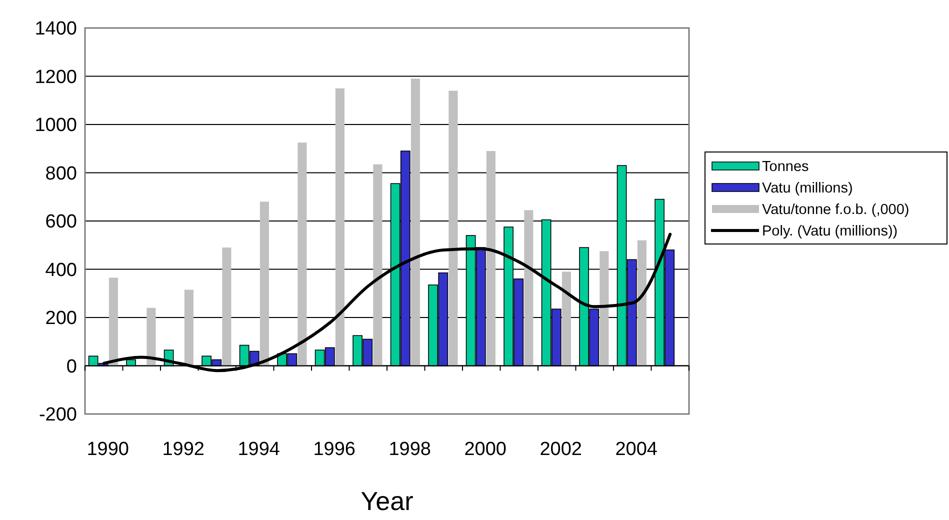  What do you see at coordinates (55, 29) in the screenshot?
I see `y-tick-label: 1400` at bounding box center [55, 29].